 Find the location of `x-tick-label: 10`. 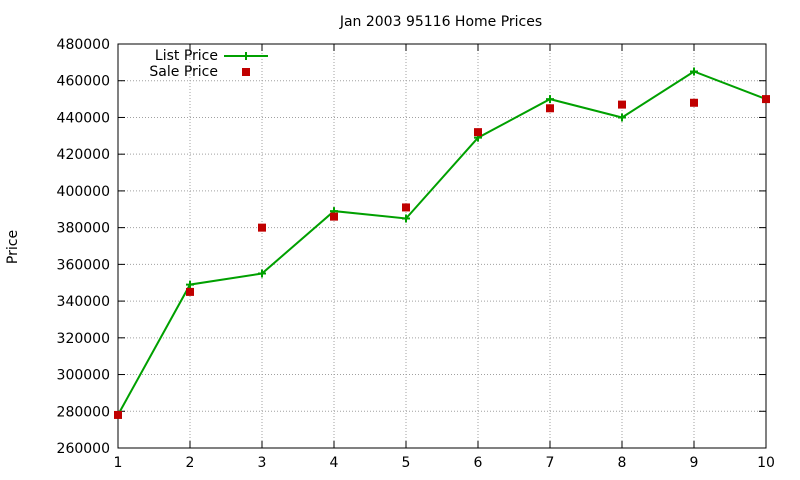

x-tick-label: 10 is located at coordinates (766, 463).